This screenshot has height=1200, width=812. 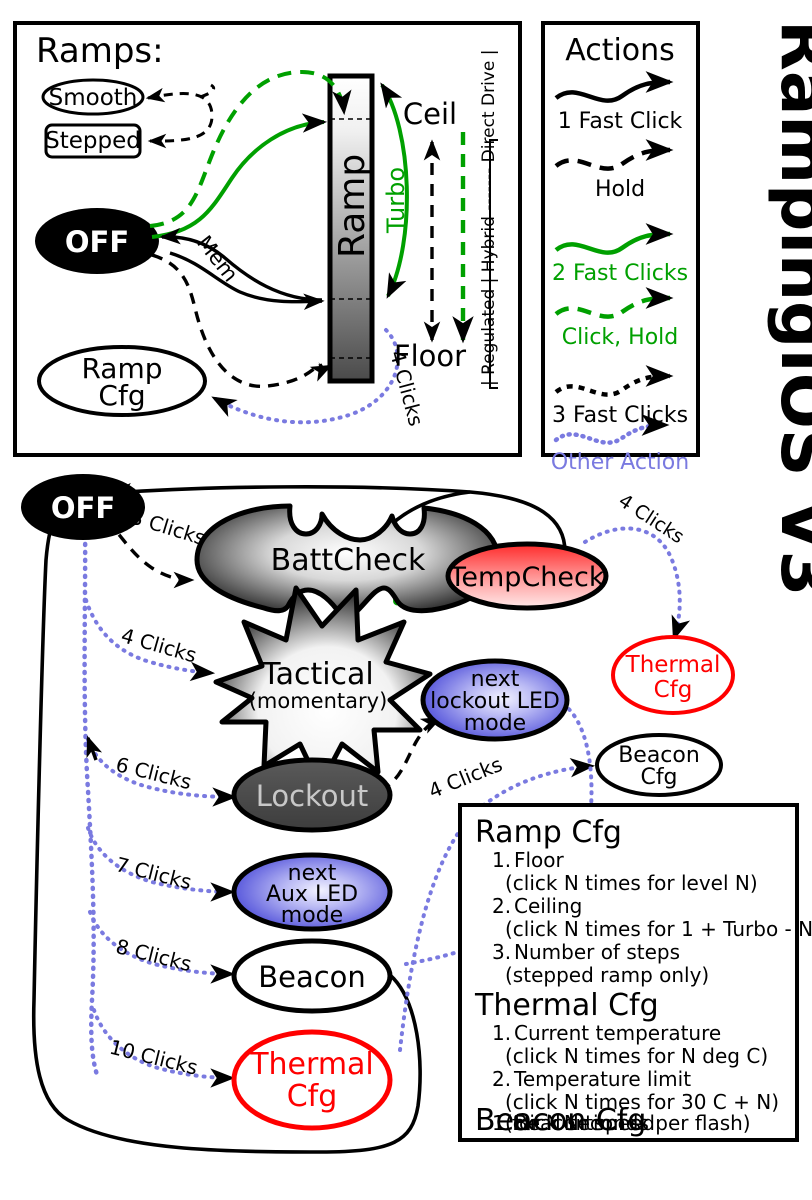 What do you see at coordinates (430, 356) in the screenshot?
I see `scale-label-floor: Floor` at bounding box center [430, 356].